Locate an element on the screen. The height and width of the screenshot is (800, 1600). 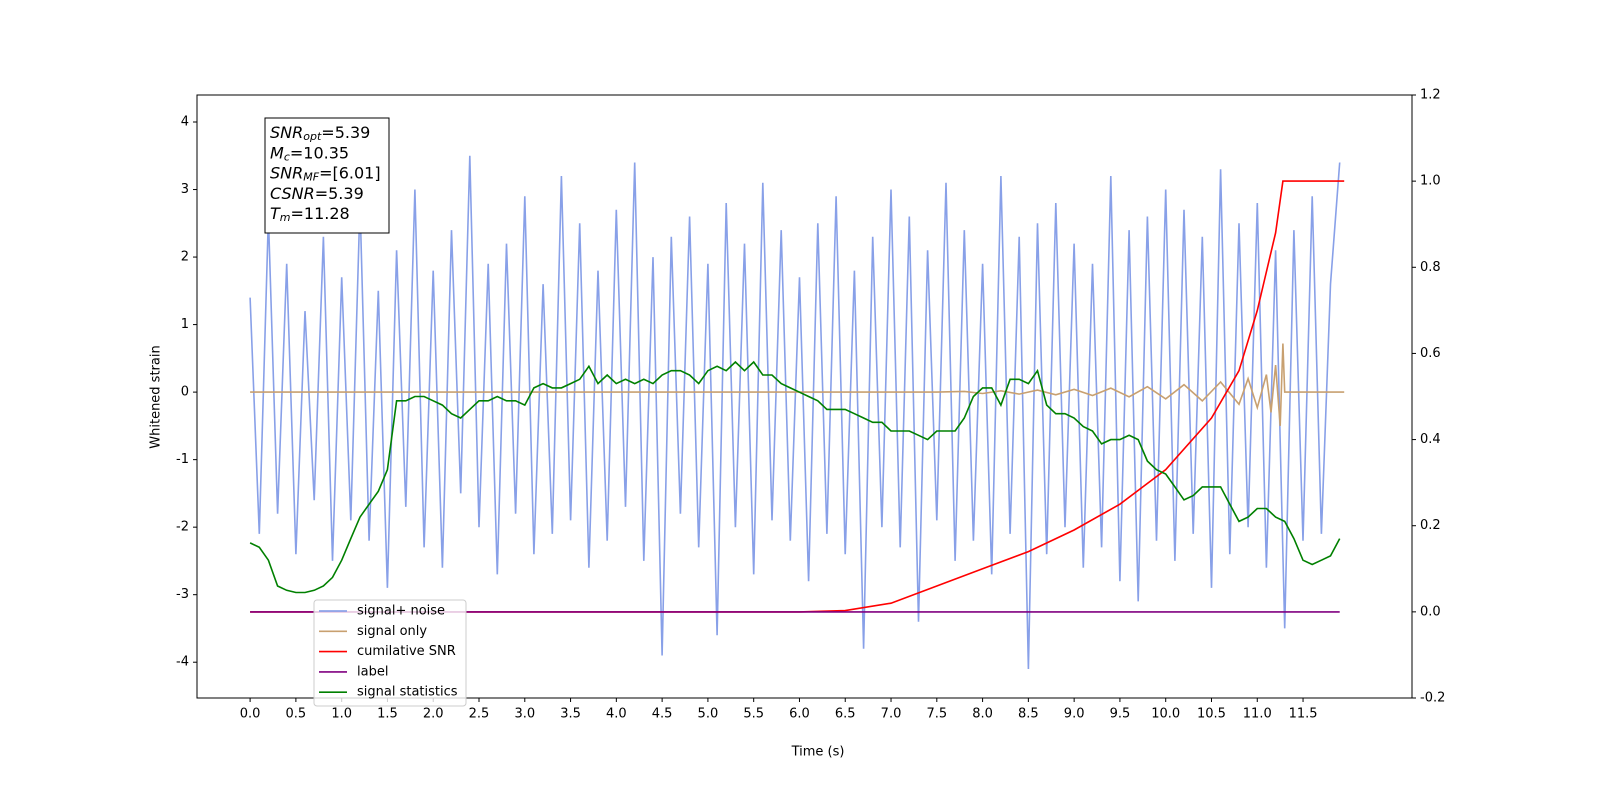
x-tick-label: 1.0 is located at coordinates (341, 714).